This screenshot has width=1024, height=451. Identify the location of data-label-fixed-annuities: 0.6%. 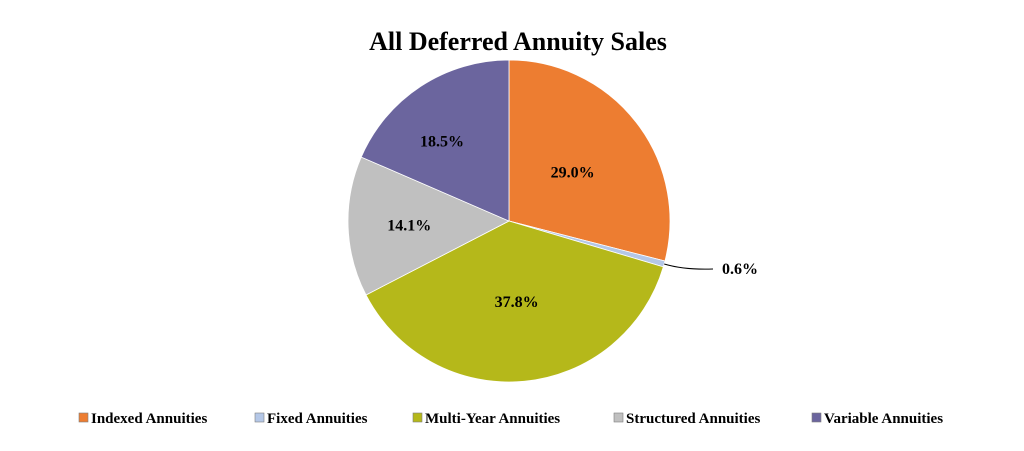
(740, 269).